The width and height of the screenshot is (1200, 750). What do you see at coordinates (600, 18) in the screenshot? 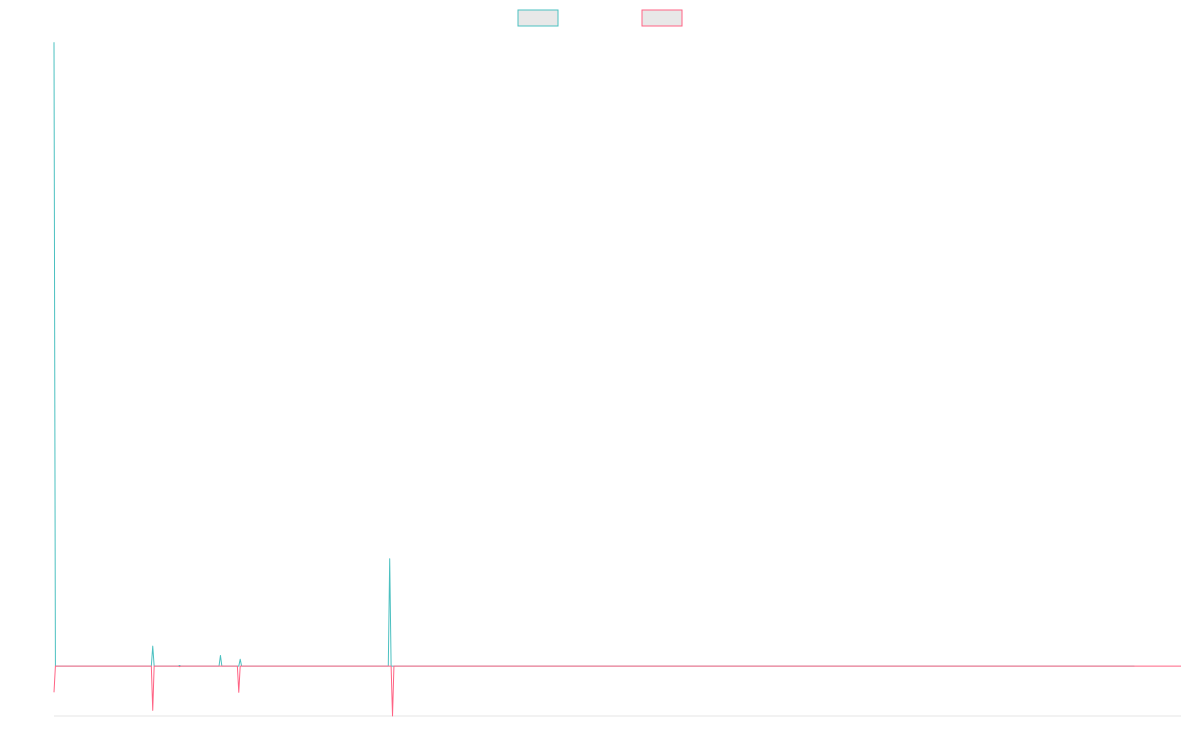
I see `chart-legend` at bounding box center [600, 18].